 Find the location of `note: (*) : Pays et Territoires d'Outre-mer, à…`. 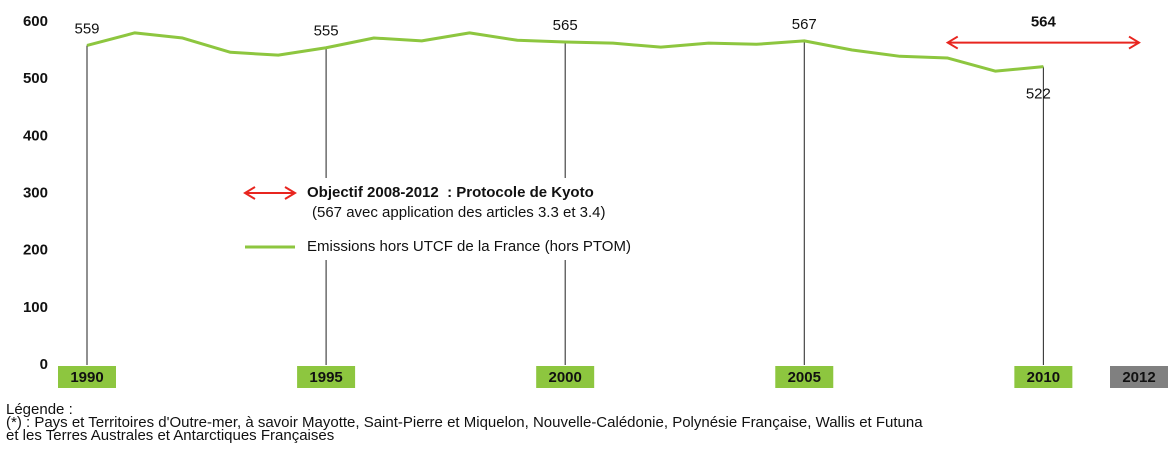

note: (*) : Pays et Territoires d'Outre-mer, à… is located at coordinates (464, 422).